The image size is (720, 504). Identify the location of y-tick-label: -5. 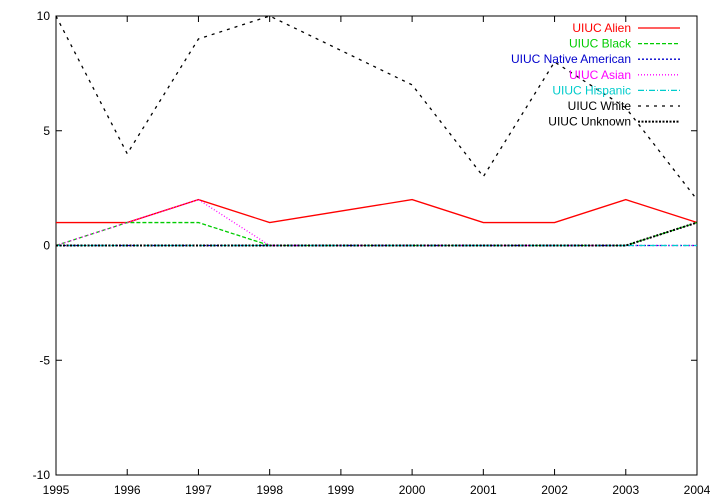
(44, 360).